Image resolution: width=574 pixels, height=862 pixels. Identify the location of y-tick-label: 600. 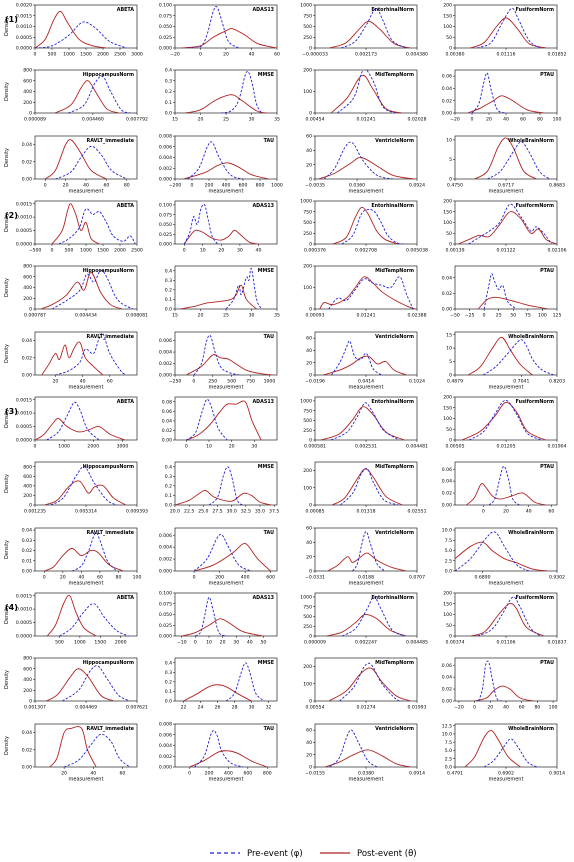
(27, 669).